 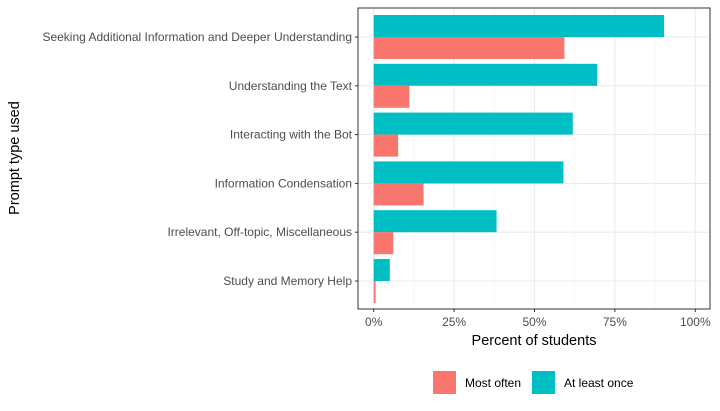 I want to click on legend-label: At least once, so click(x=599, y=383).